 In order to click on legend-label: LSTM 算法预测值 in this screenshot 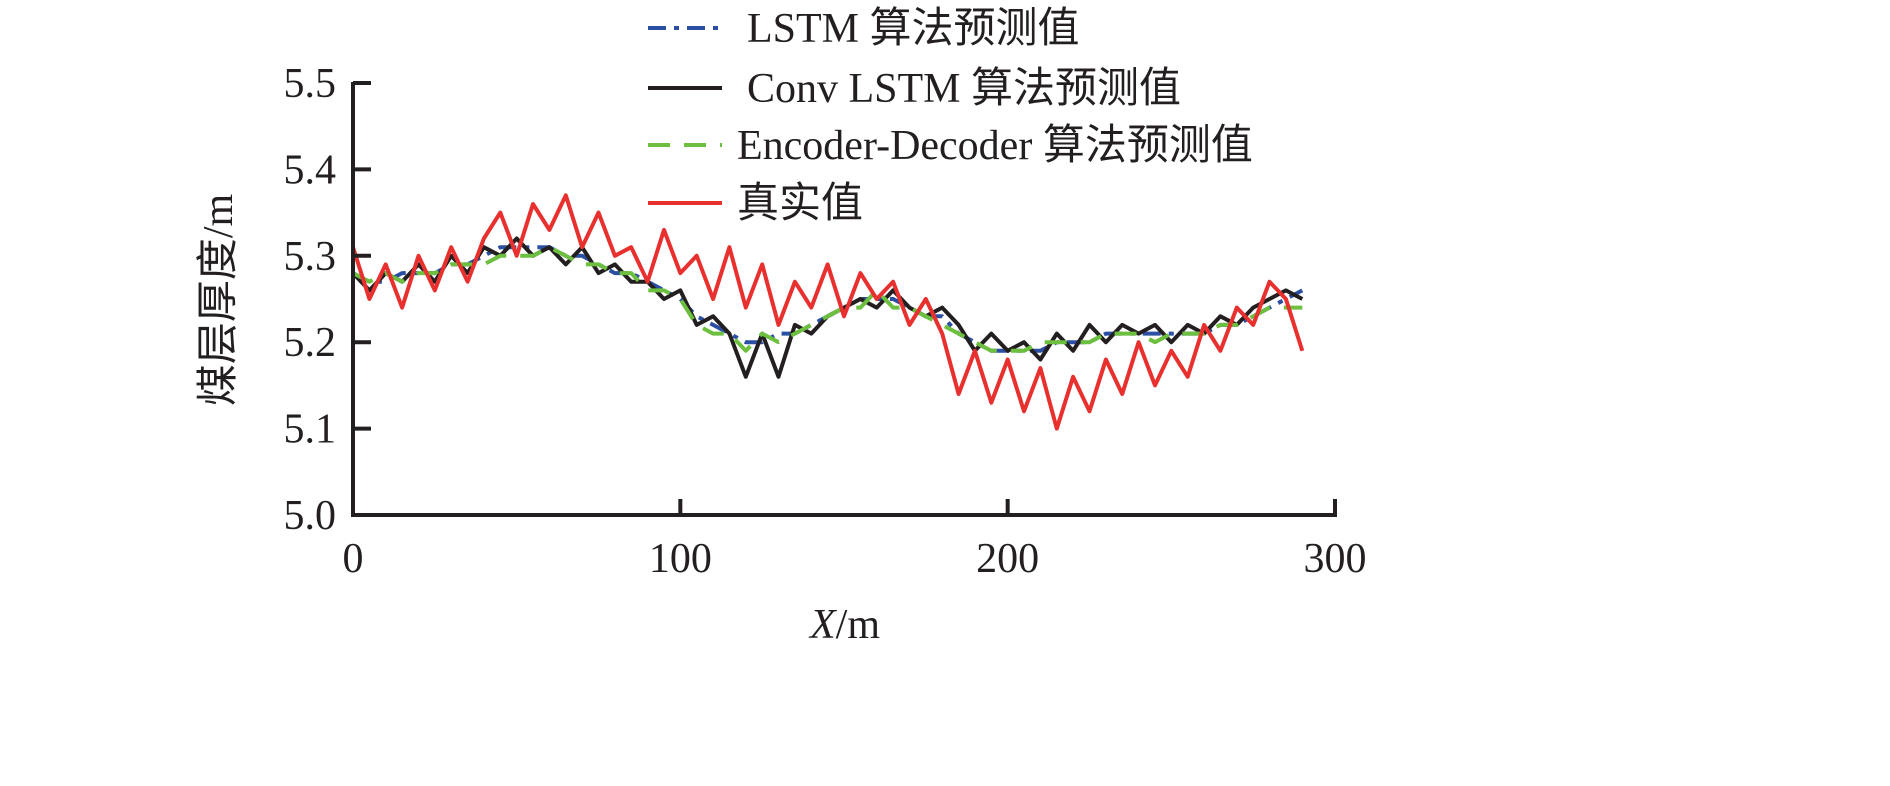, I will do `click(913, 29)`.